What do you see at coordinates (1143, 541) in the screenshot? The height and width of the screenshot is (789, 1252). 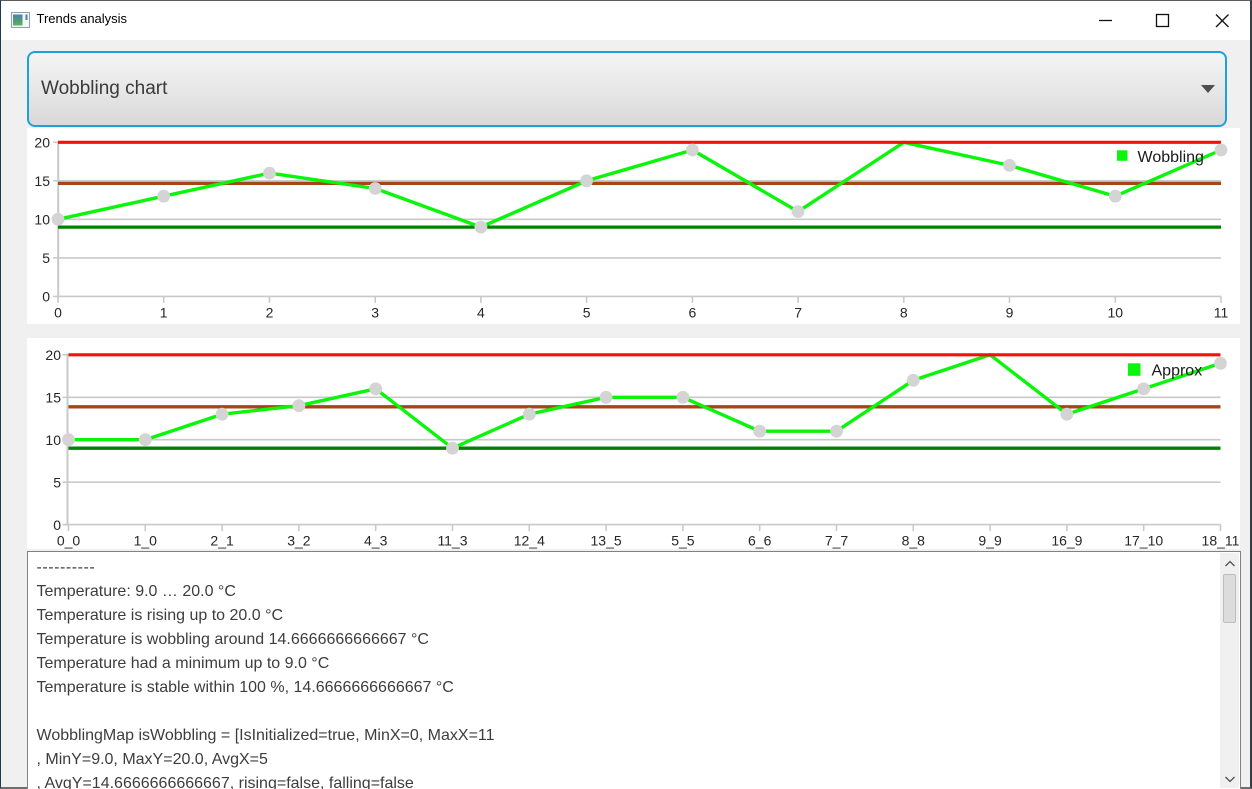 I see `svg-text: 17_10` at bounding box center [1143, 541].